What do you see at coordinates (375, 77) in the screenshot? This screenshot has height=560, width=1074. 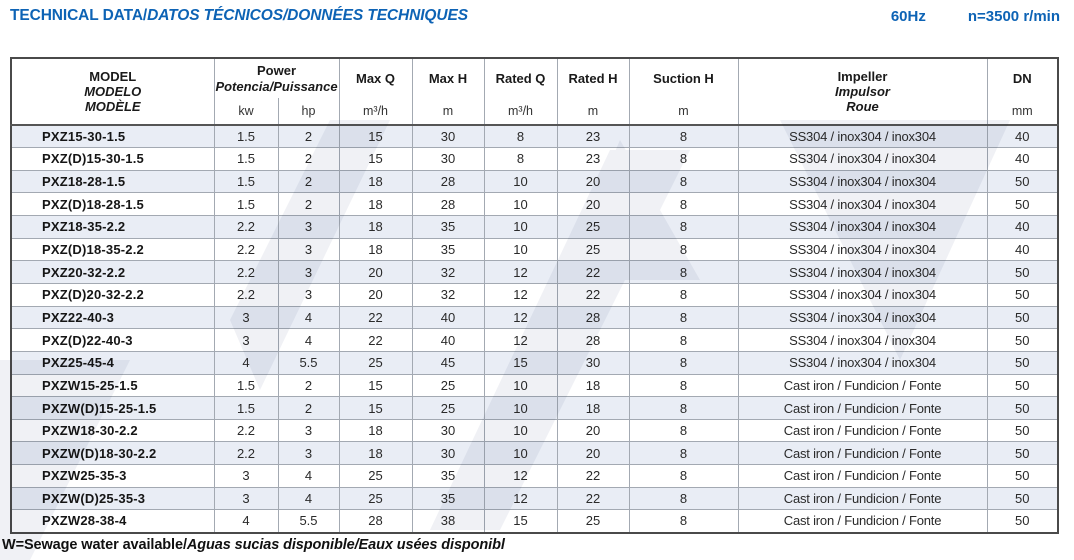 I see `header-max-q: Max Q` at bounding box center [375, 77].